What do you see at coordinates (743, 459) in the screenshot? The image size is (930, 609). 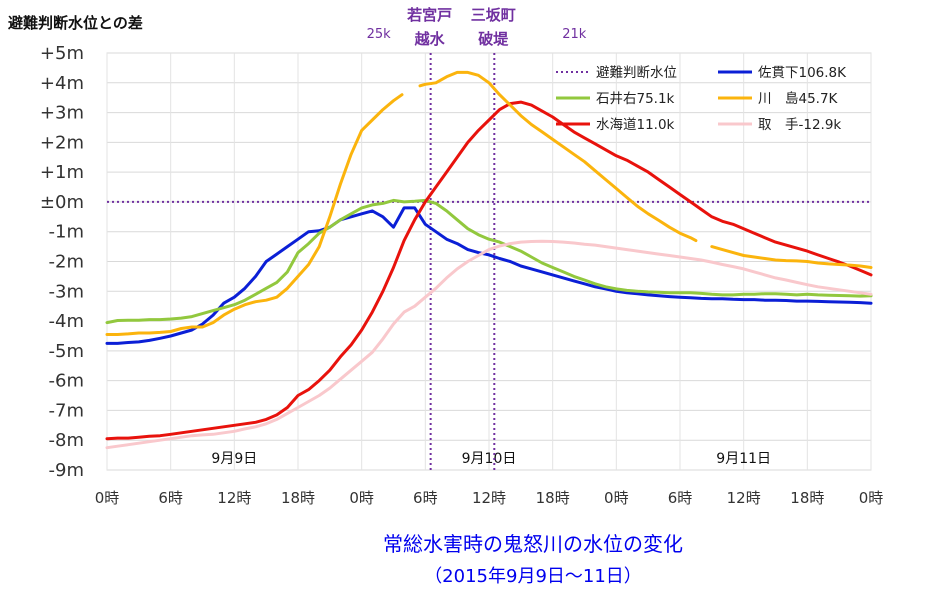 I see `day-label: 9月11日` at bounding box center [743, 459].